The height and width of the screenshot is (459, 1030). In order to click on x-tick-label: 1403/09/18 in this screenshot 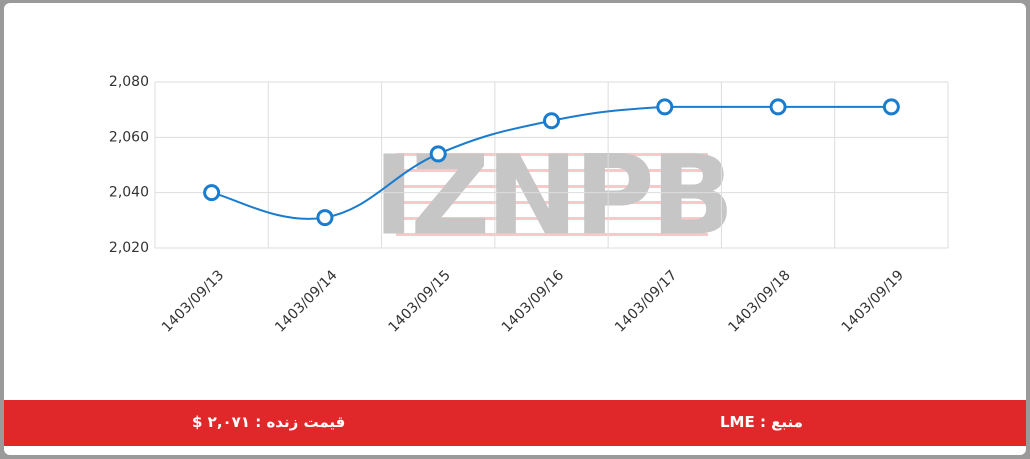, I will do `click(759, 301)`.